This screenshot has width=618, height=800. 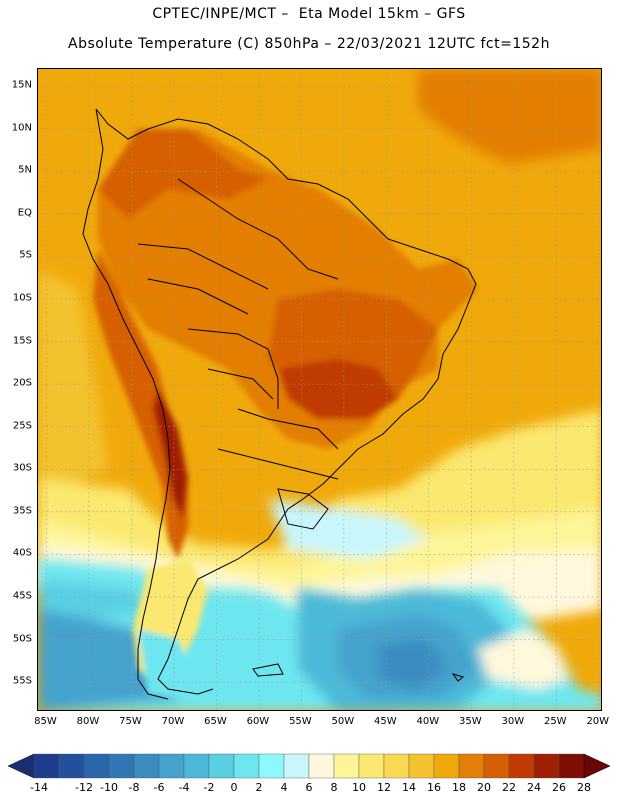 I want to click on colorbar-low-arrow, so click(x=21, y=766).